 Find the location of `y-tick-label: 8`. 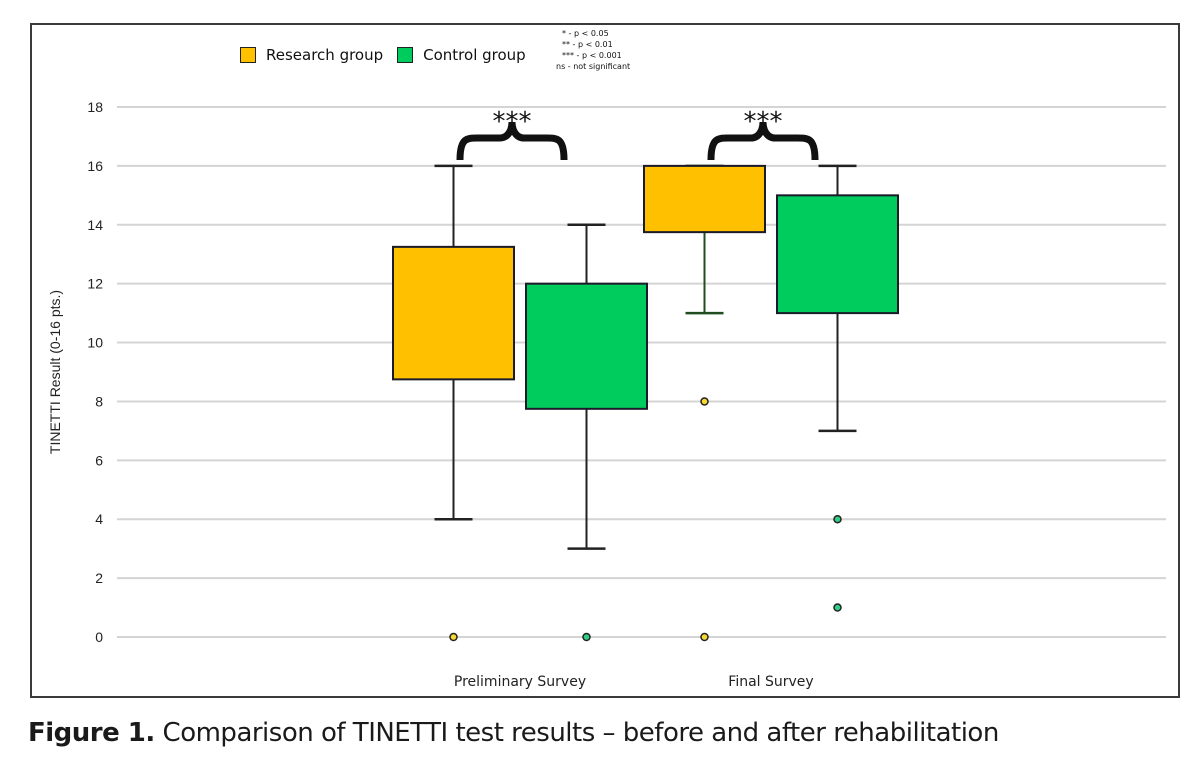

y-tick-label: 8 is located at coordinates (99, 401).